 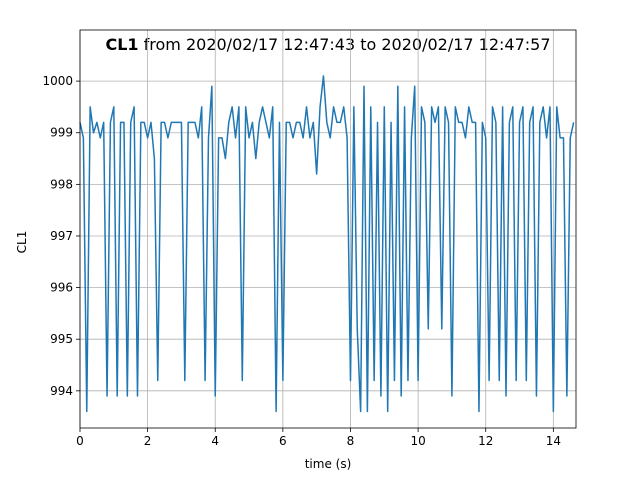 What do you see at coordinates (485, 441) in the screenshot?
I see `x-tick-label: 12` at bounding box center [485, 441].